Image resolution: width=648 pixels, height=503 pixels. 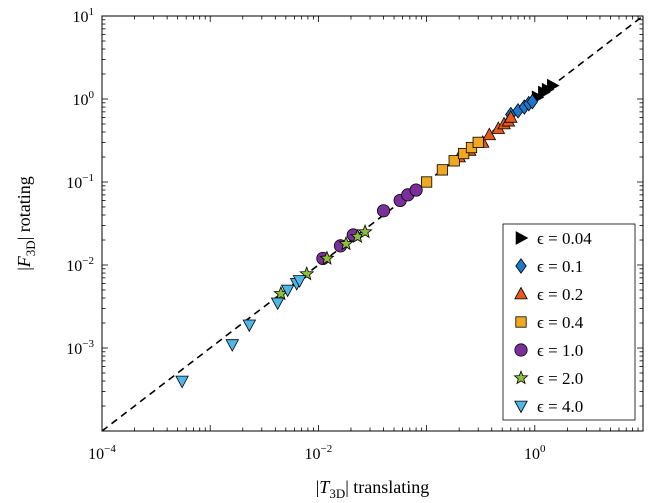 I want to click on legend-label: ϵ = 0.04, so click(x=564, y=238).